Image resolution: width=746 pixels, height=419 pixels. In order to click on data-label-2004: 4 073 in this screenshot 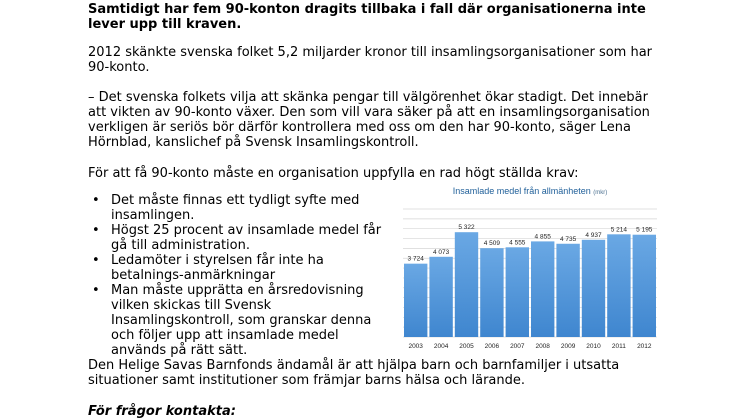, I will do `click(441, 252)`.